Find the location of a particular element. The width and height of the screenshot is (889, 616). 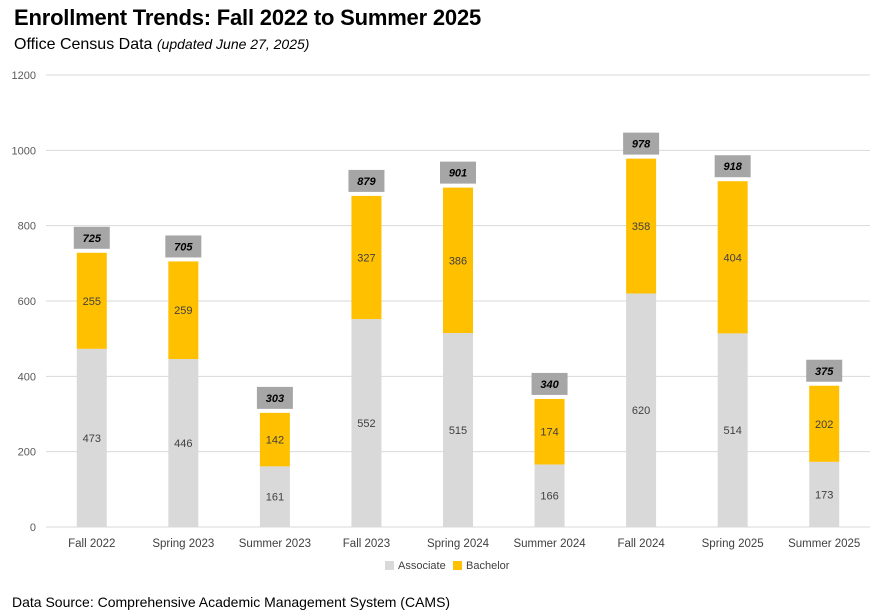

data-label-associate: 515 is located at coordinates (458, 431).